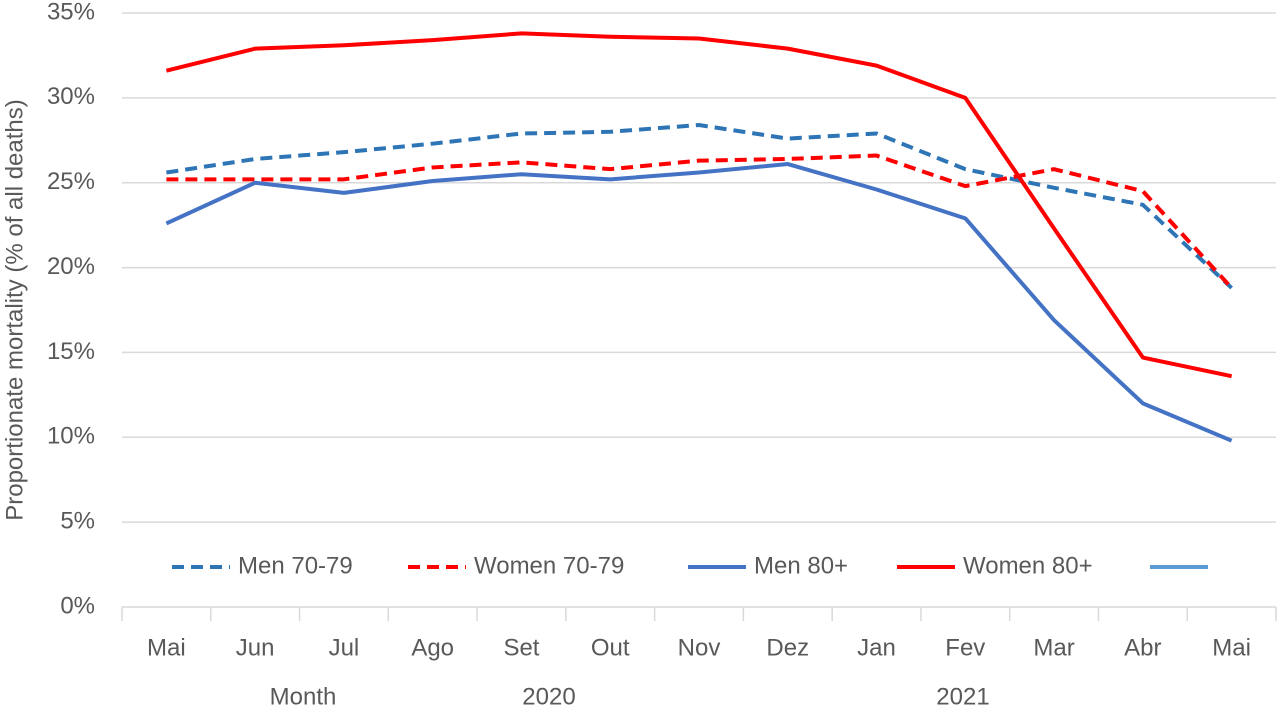  Describe the element at coordinates (1028, 565) in the screenshot. I see `legend-label: Women 80+` at that location.